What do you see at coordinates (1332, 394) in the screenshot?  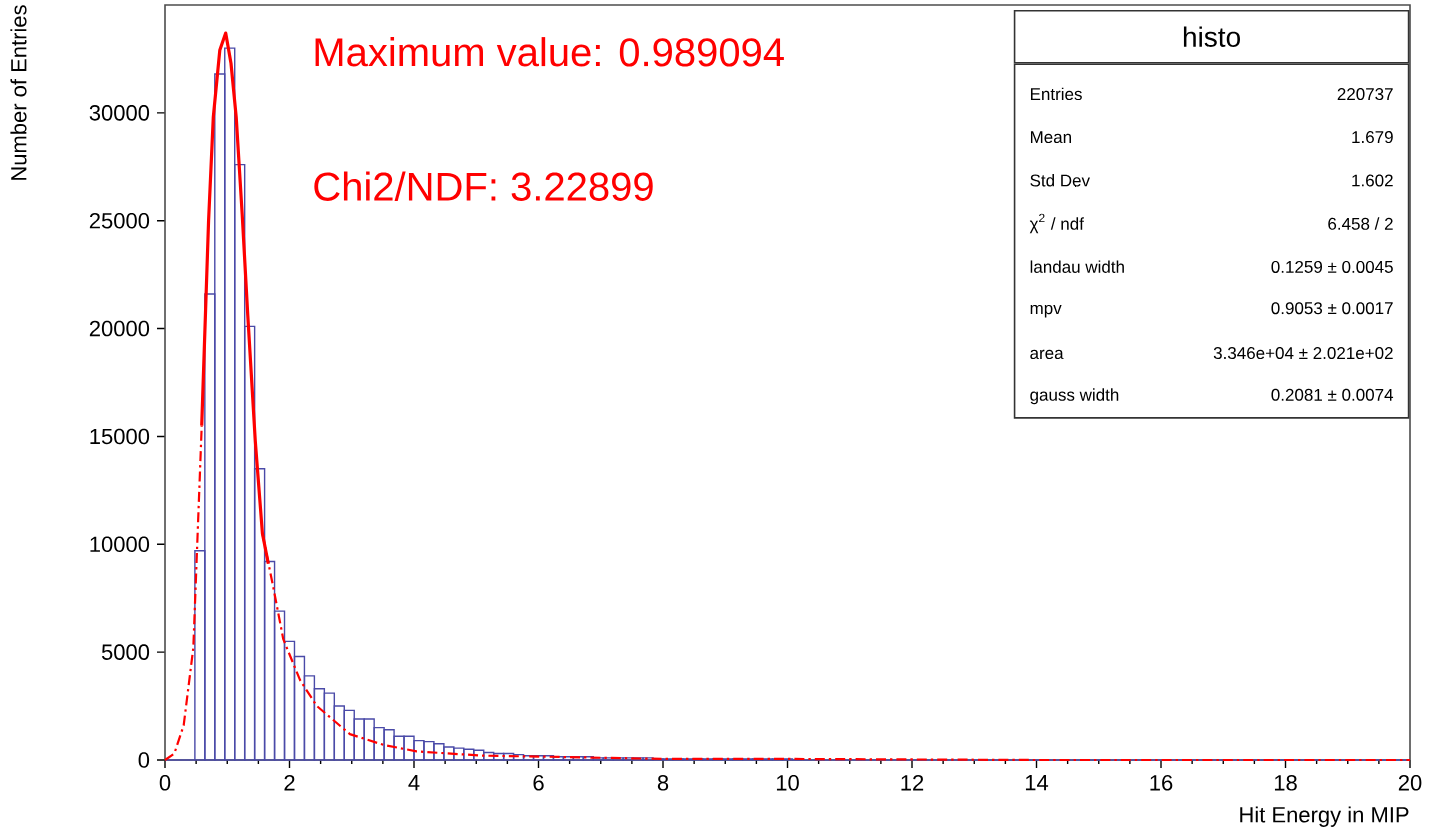 I see `annotation: 0.2081 ± 0.0074` at bounding box center [1332, 394].